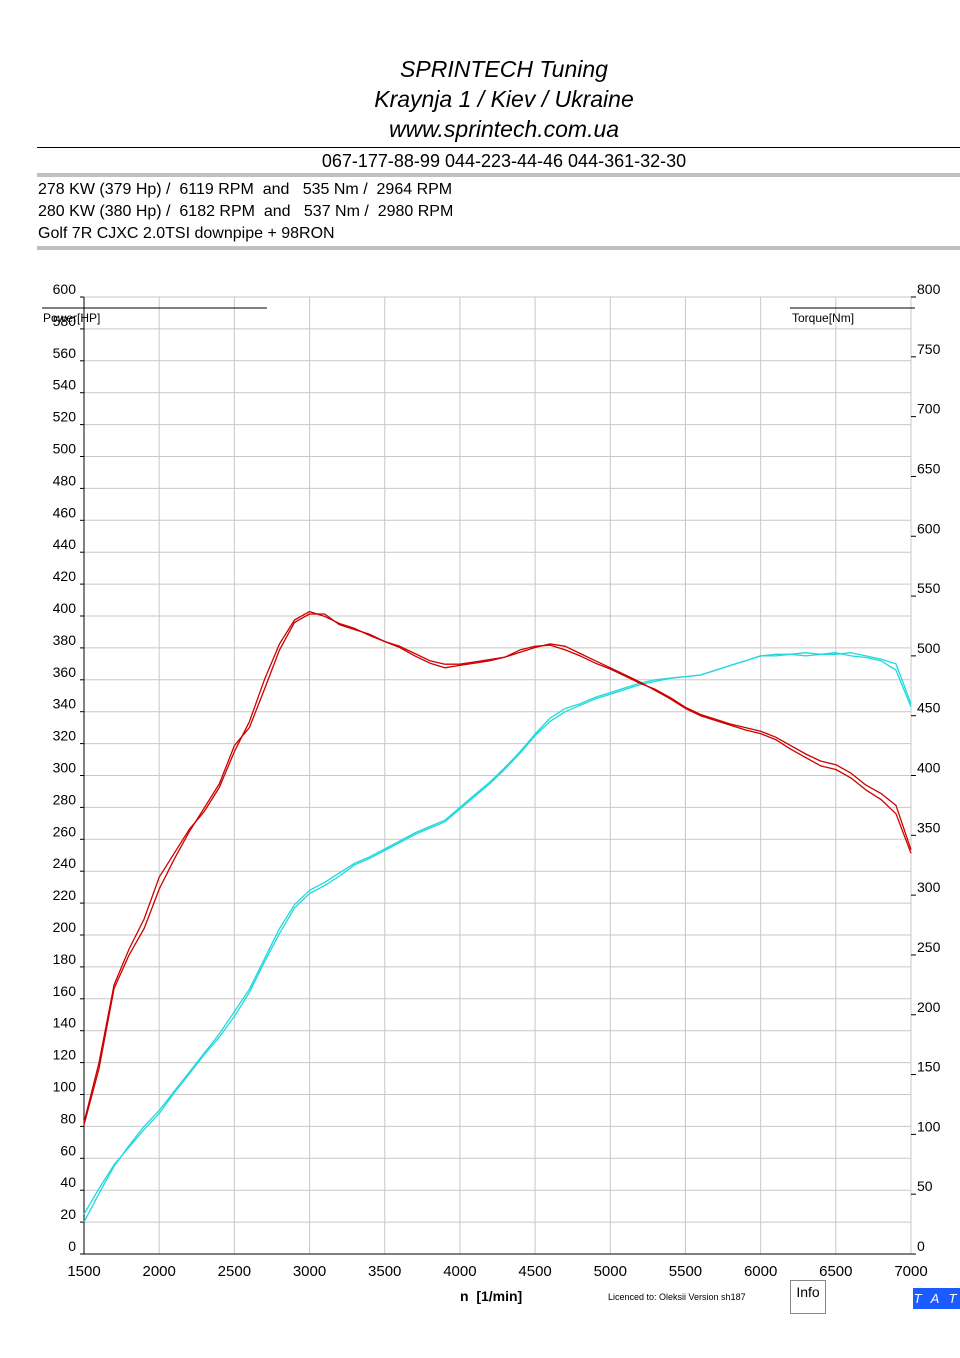 The width and height of the screenshot is (960, 1358). I want to click on x-tick-label: 6000, so click(760, 1271).